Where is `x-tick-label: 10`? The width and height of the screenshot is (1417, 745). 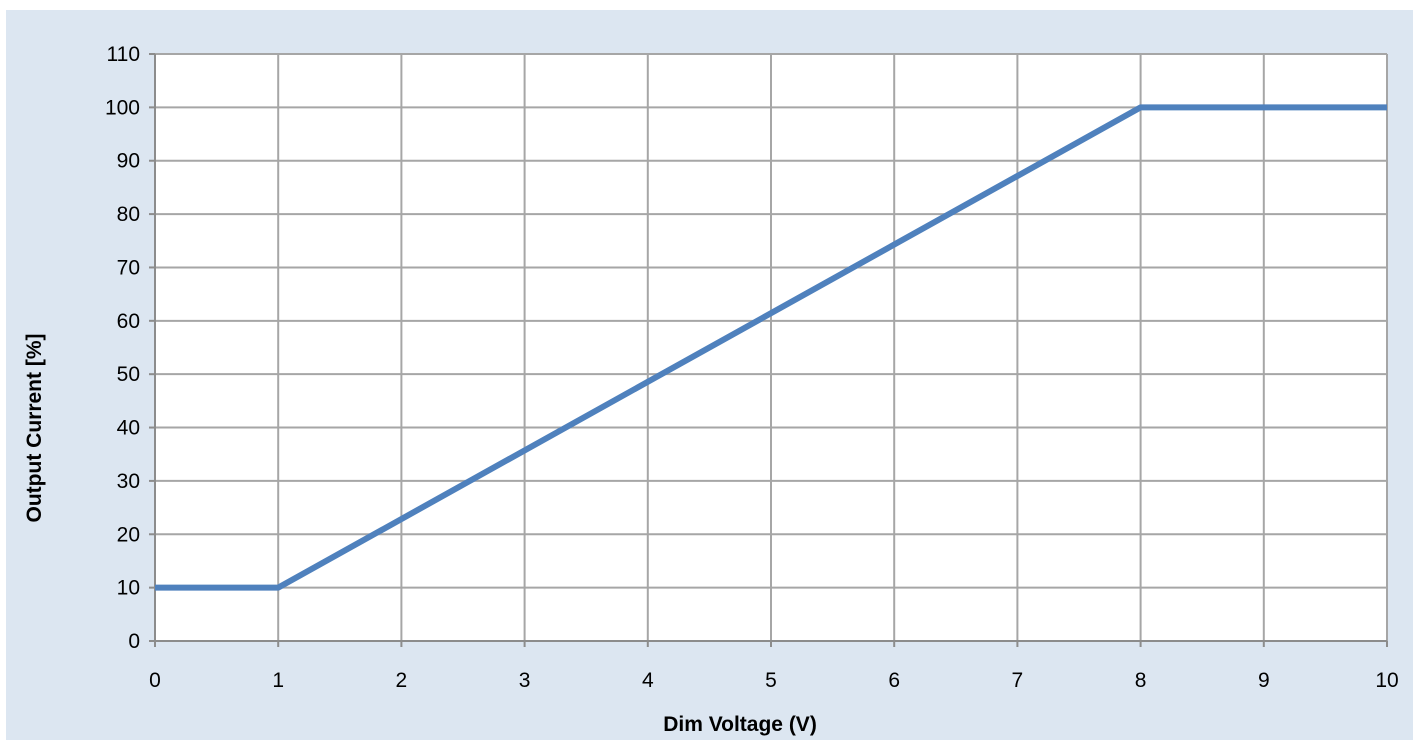 x-tick-label: 10 is located at coordinates (1386, 680).